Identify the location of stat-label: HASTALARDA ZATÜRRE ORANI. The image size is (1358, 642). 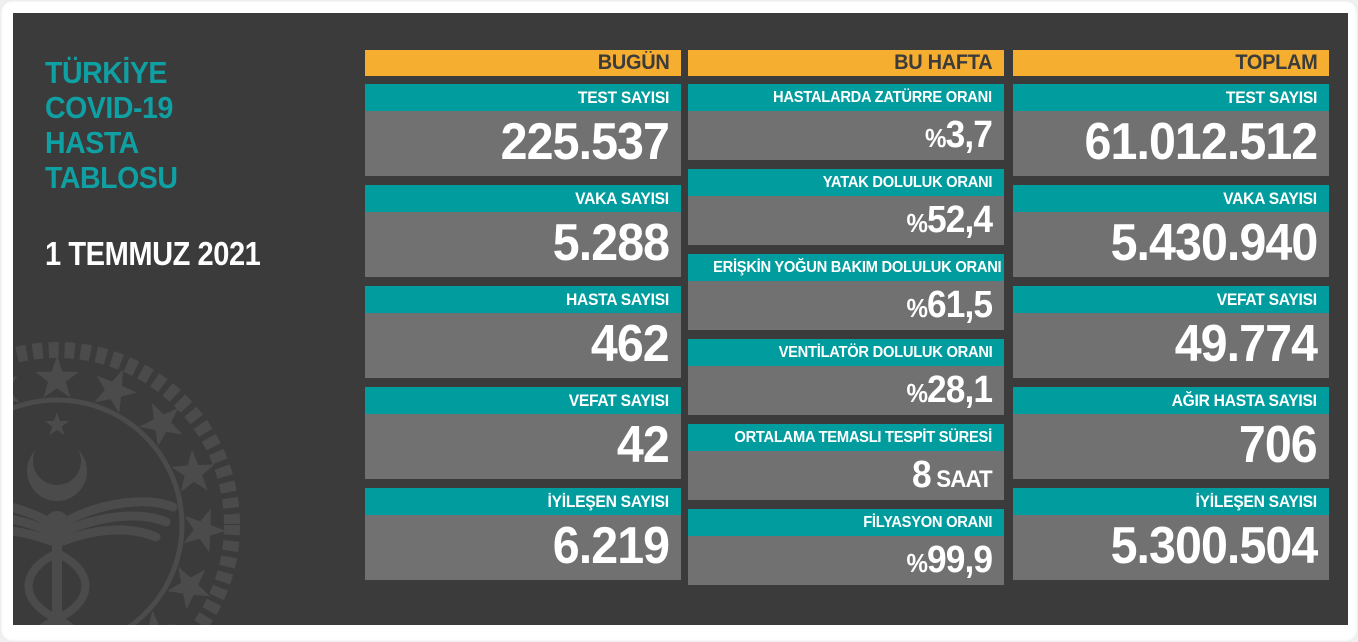
(846, 97).